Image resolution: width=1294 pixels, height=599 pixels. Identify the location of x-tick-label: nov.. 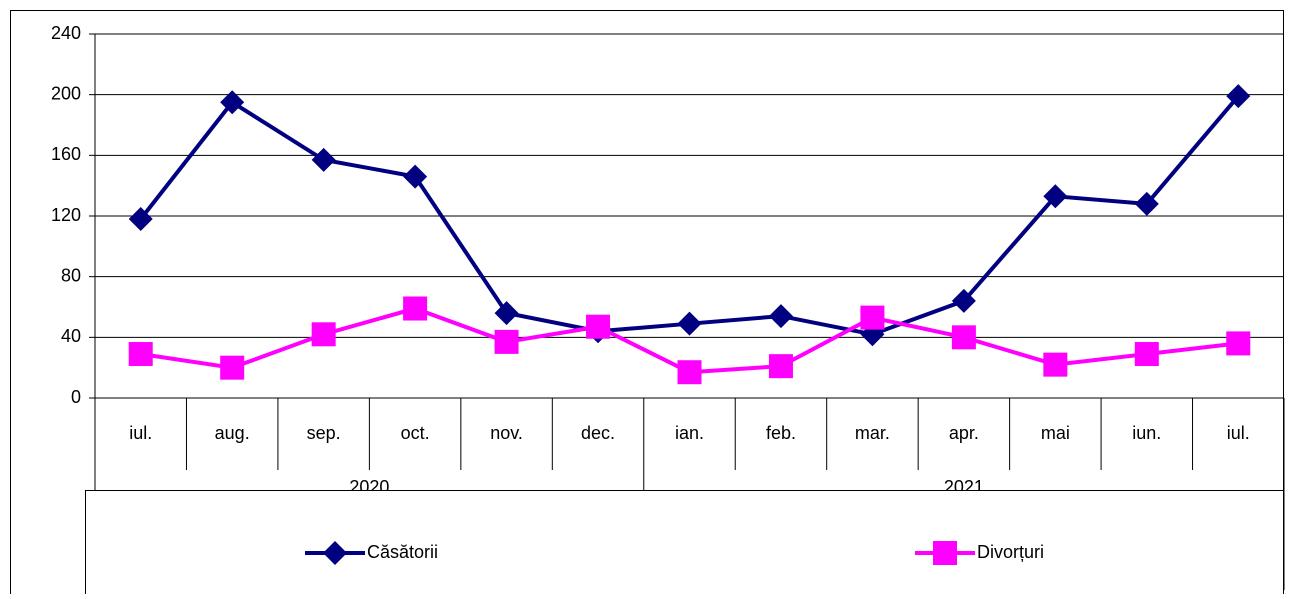
(506, 433).